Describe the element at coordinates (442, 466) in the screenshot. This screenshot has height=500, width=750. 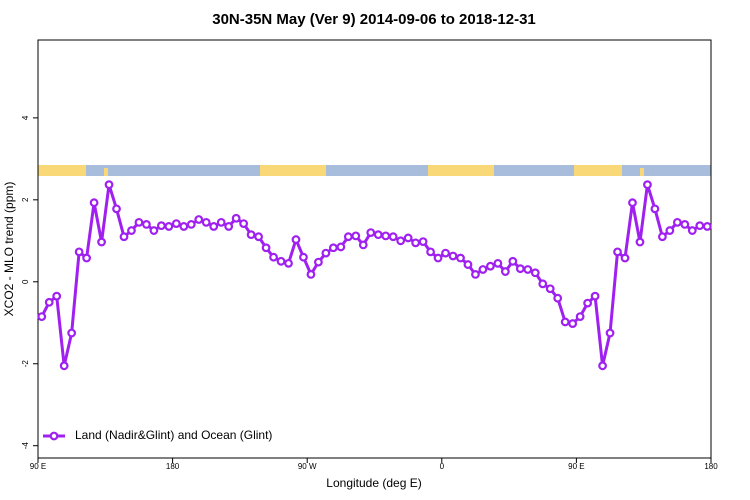
I see `x-tick-label: 0` at that location.